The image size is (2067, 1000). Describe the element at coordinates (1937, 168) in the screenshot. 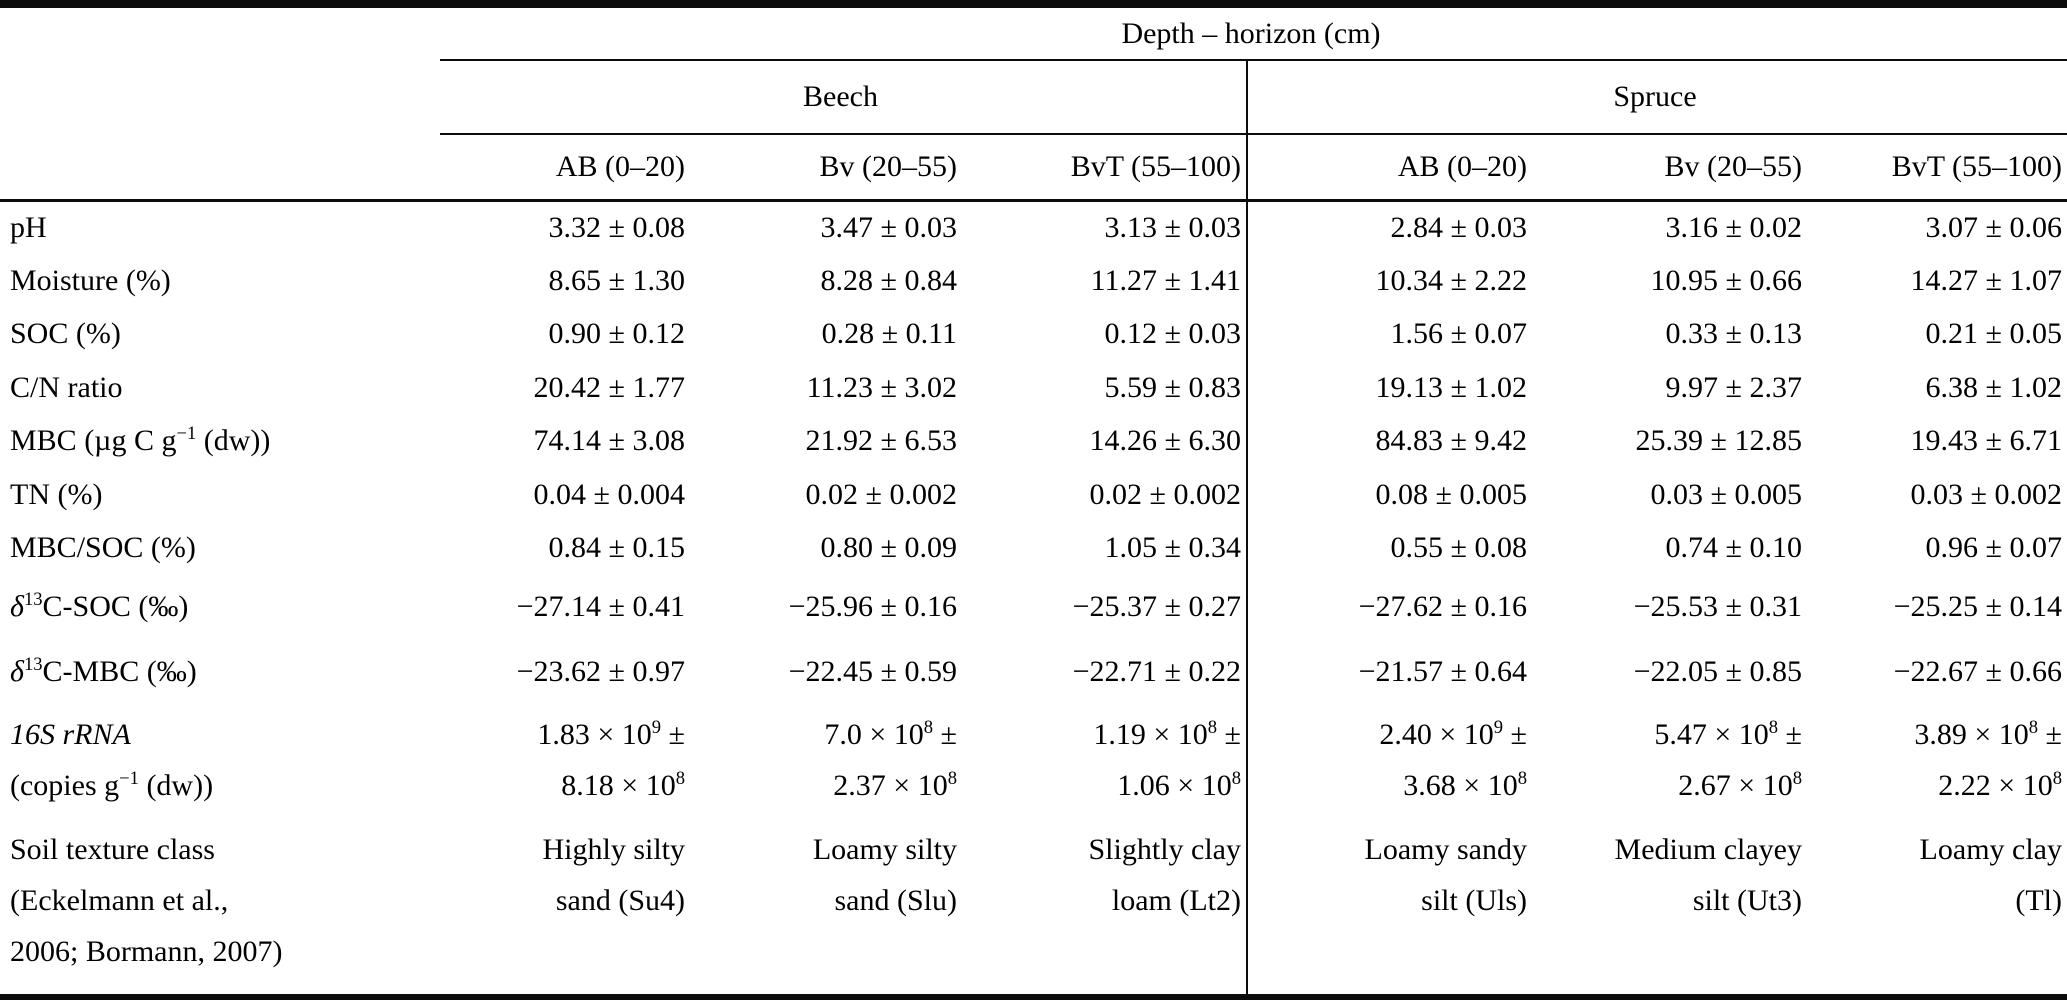

I see `column-header-spruce-bvt: BvT (55–100)` at that location.